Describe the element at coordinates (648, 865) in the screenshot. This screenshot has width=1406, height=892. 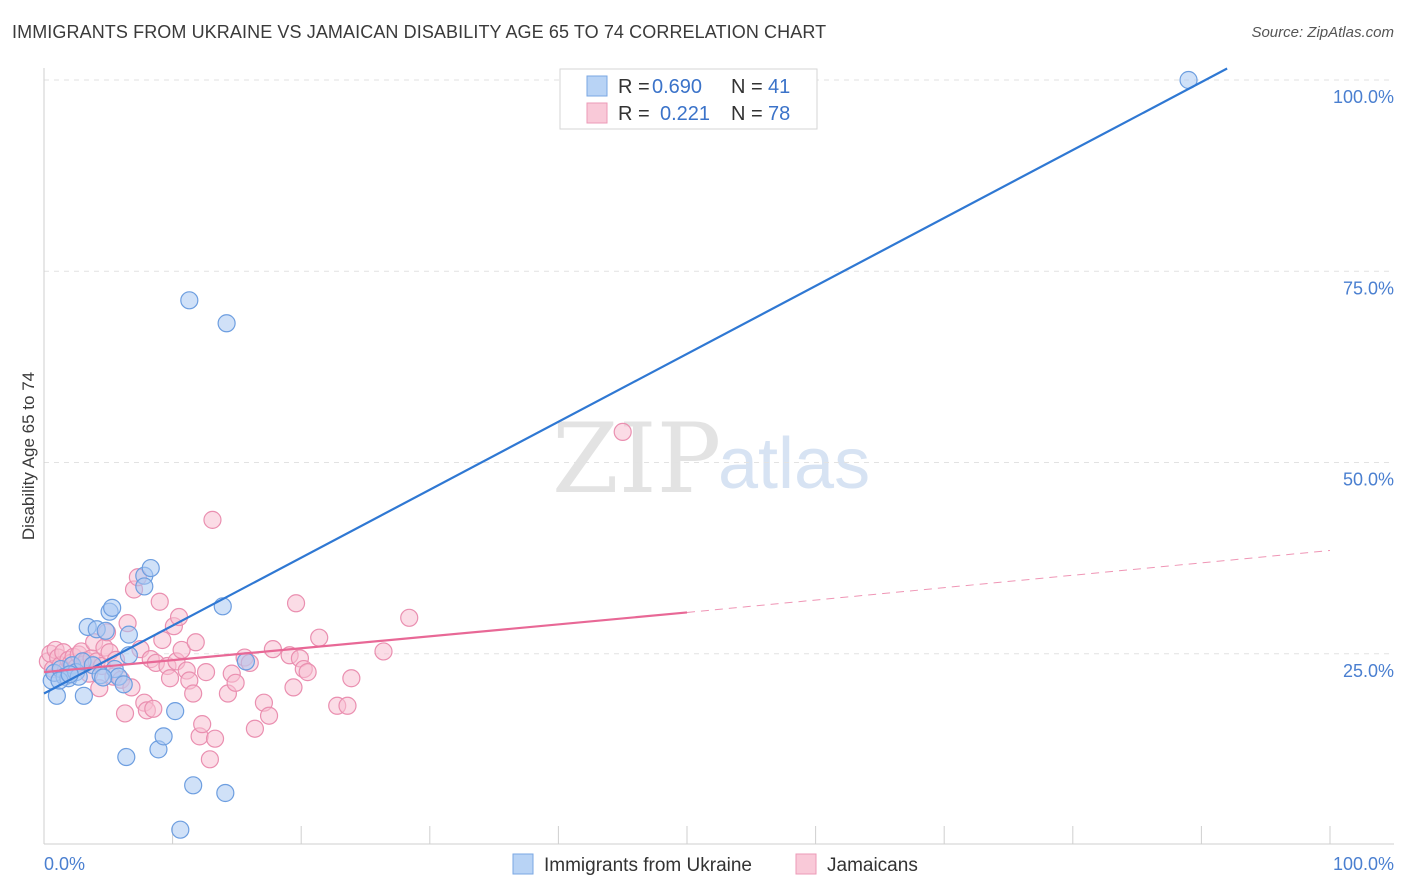
I see `bottom-legend-label-ukraine: Immigrants from Ukraine` at that location.